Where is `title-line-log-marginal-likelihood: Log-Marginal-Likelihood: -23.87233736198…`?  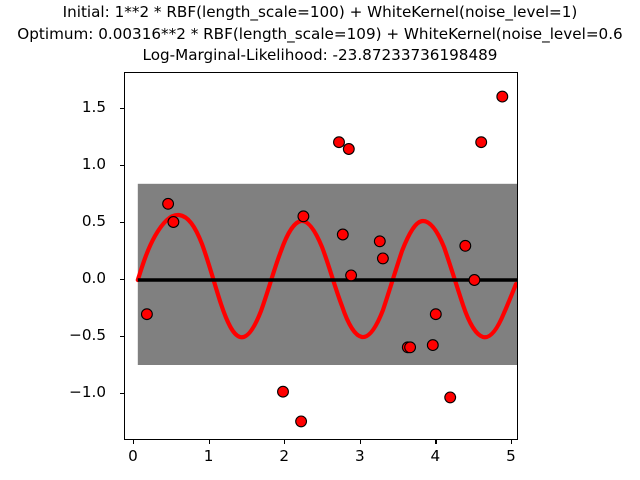
title-line-log-marginal-likelihood: Log-Marginal-Likelihood: -23.87233736198… is located at coordinates (320, 55).